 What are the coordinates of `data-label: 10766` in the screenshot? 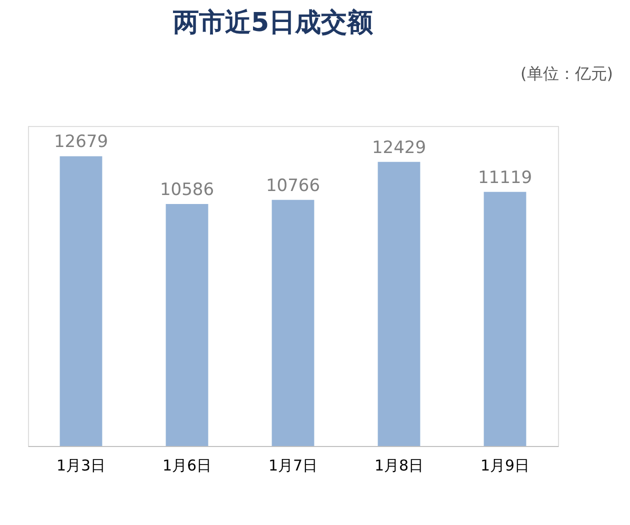 It's located at (293, 186).